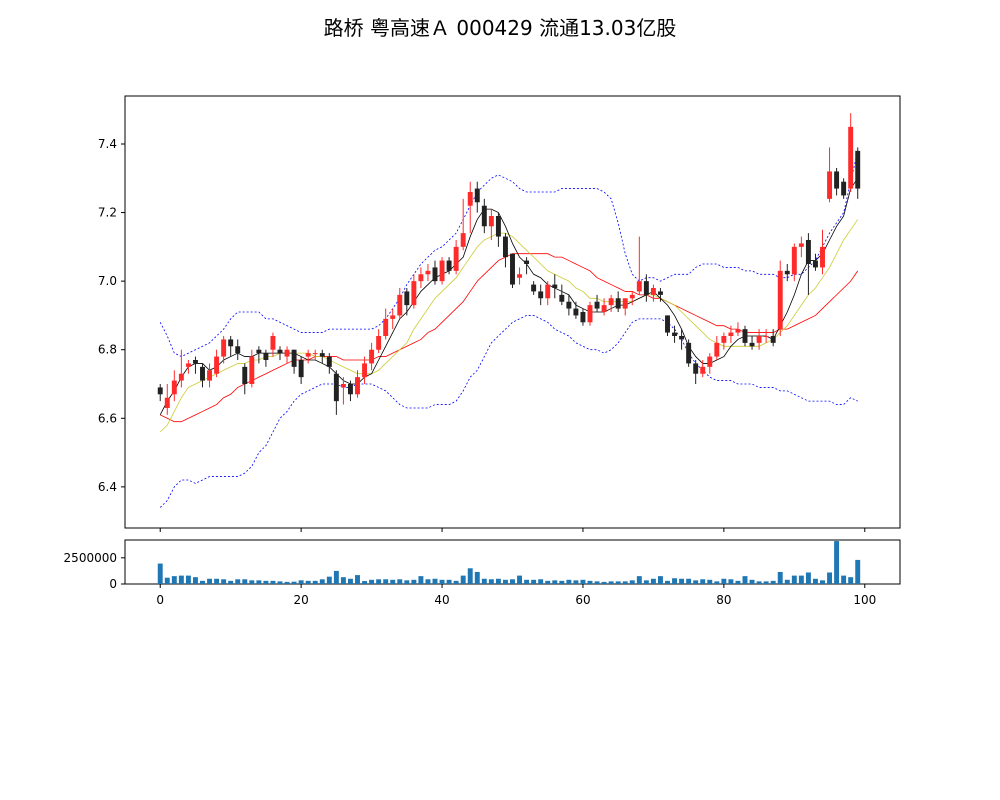  What do you see at coordinates (107, 213) in the screenshot?
I see `y-tick-label: 7.2` at bounding box center [107, 213].